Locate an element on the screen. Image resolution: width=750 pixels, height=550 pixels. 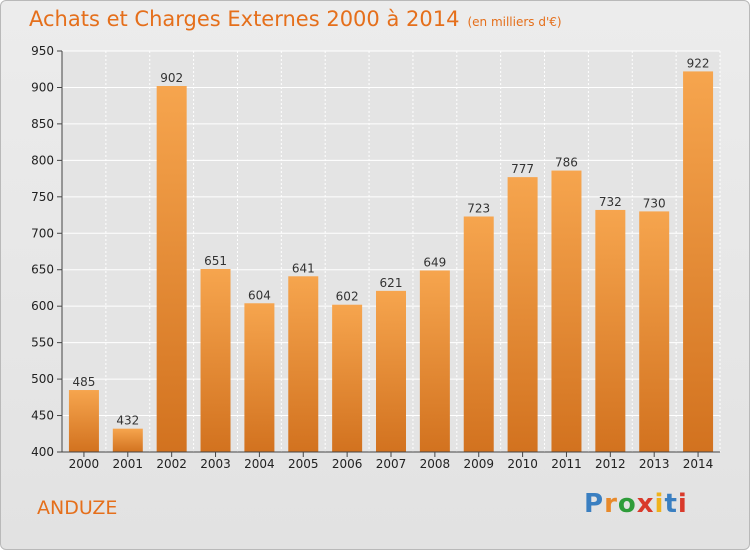
data-label: 651 is located at coordinates (215, 261).